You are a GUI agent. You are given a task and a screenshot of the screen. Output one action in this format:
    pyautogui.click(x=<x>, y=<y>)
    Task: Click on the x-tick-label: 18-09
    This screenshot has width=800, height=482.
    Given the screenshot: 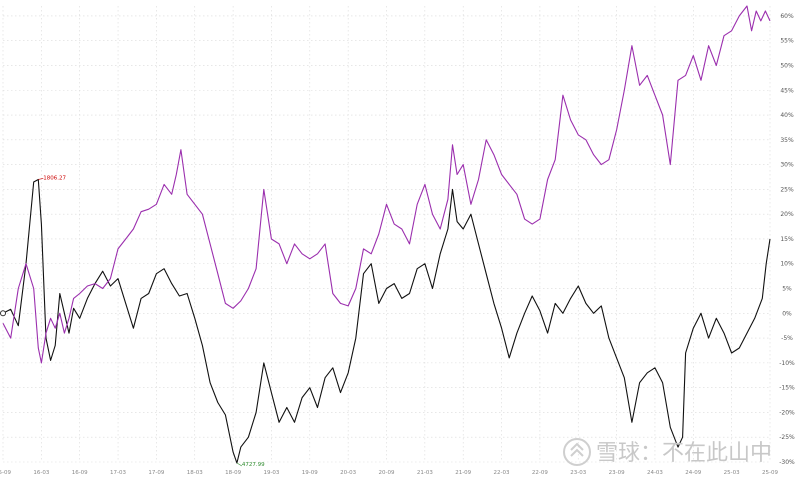 What is the action you would take?
    pyautogui.click(x=233, y=473)
    